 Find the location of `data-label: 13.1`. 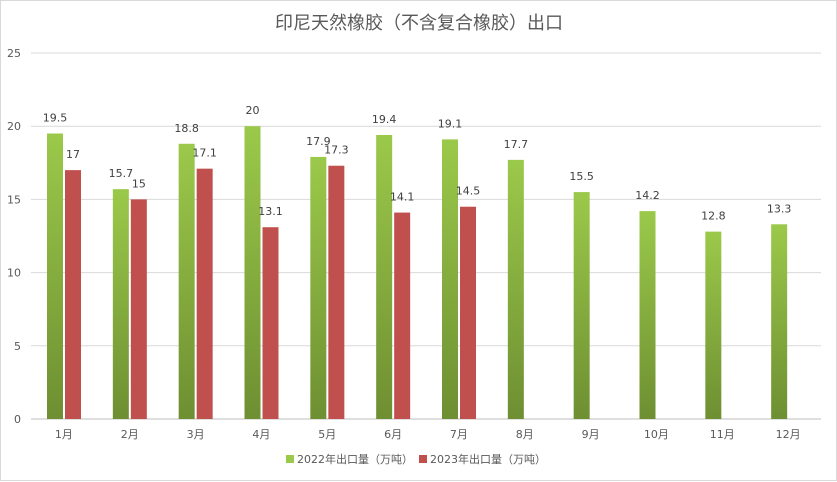

data-label: 13.1 is located at coordinates (270, 211).